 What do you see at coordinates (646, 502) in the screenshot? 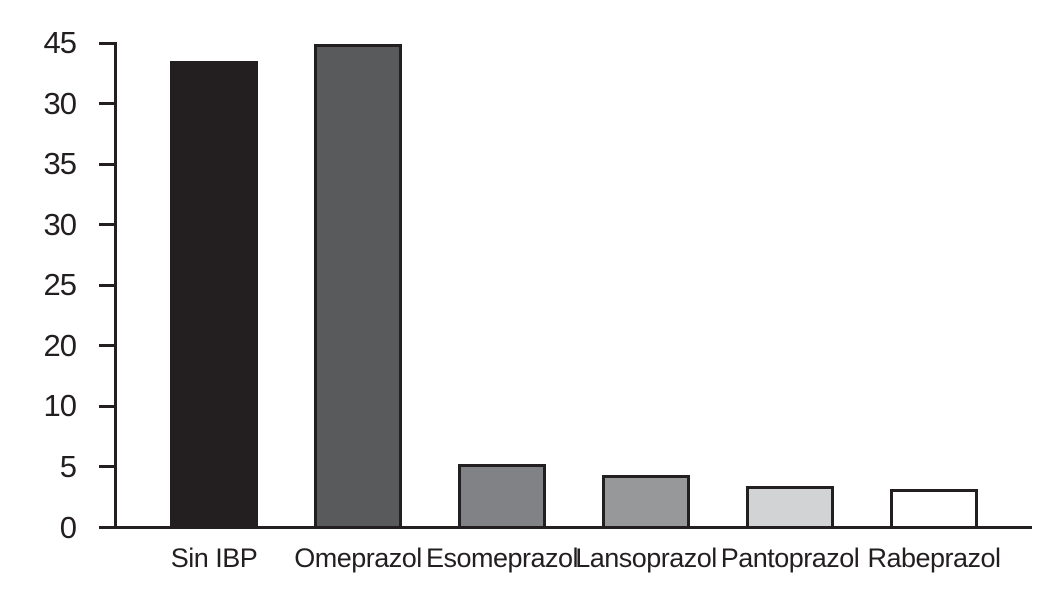
I see `bar-lansoprazol` at bounding box center [646, 502].